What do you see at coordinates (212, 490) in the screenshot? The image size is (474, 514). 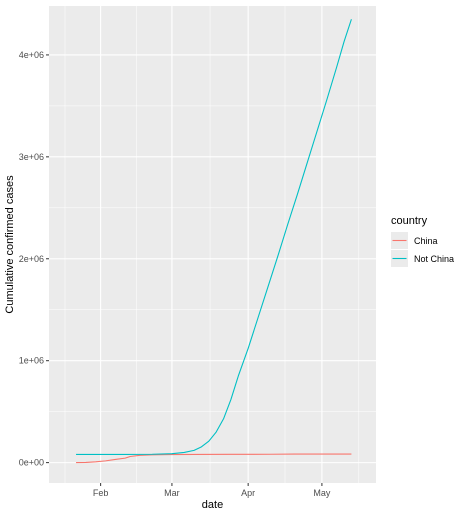 I see `x-axis: Feb Mar Apr May` at bounding box center [212, 490].